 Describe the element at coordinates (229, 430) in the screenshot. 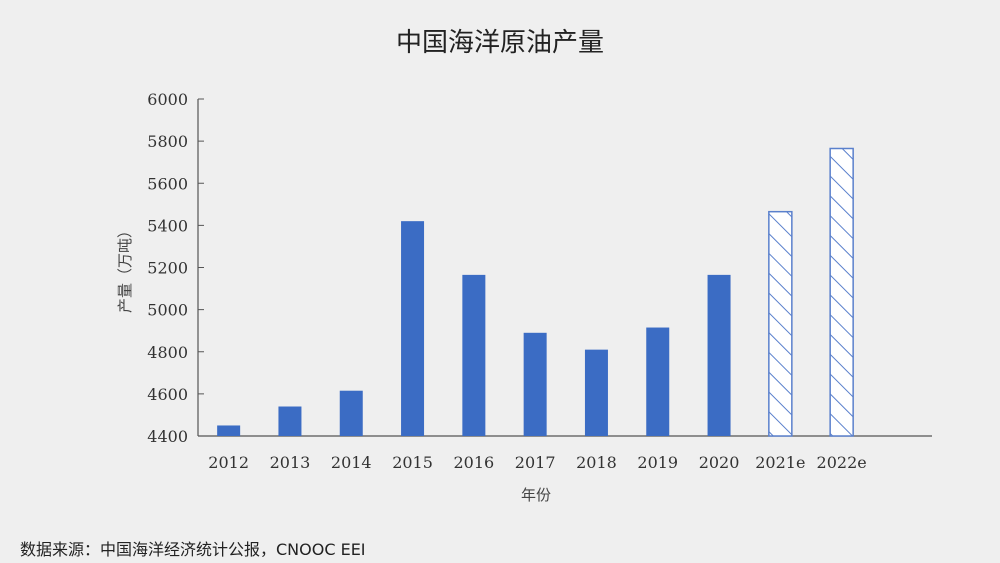

I see `bar-2012` at that location.